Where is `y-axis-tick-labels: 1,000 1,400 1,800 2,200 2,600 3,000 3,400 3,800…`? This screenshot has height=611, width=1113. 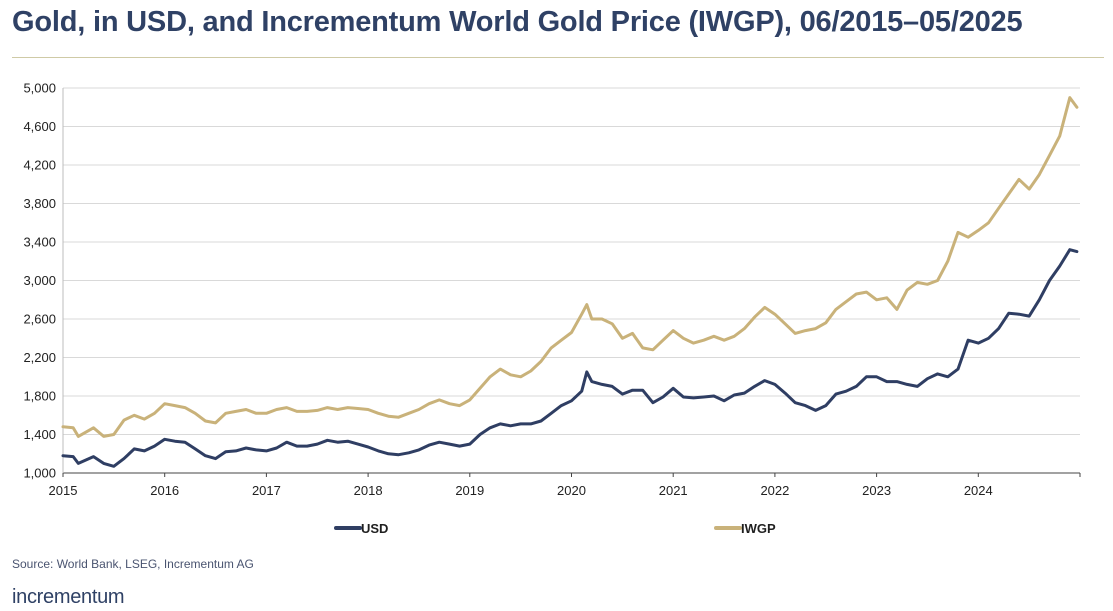
y-axis-tick-labels: 1,000 1,400 1,800 2,200 2,600 3,000 3,400 3,800… is located at coordinates (39, 281).